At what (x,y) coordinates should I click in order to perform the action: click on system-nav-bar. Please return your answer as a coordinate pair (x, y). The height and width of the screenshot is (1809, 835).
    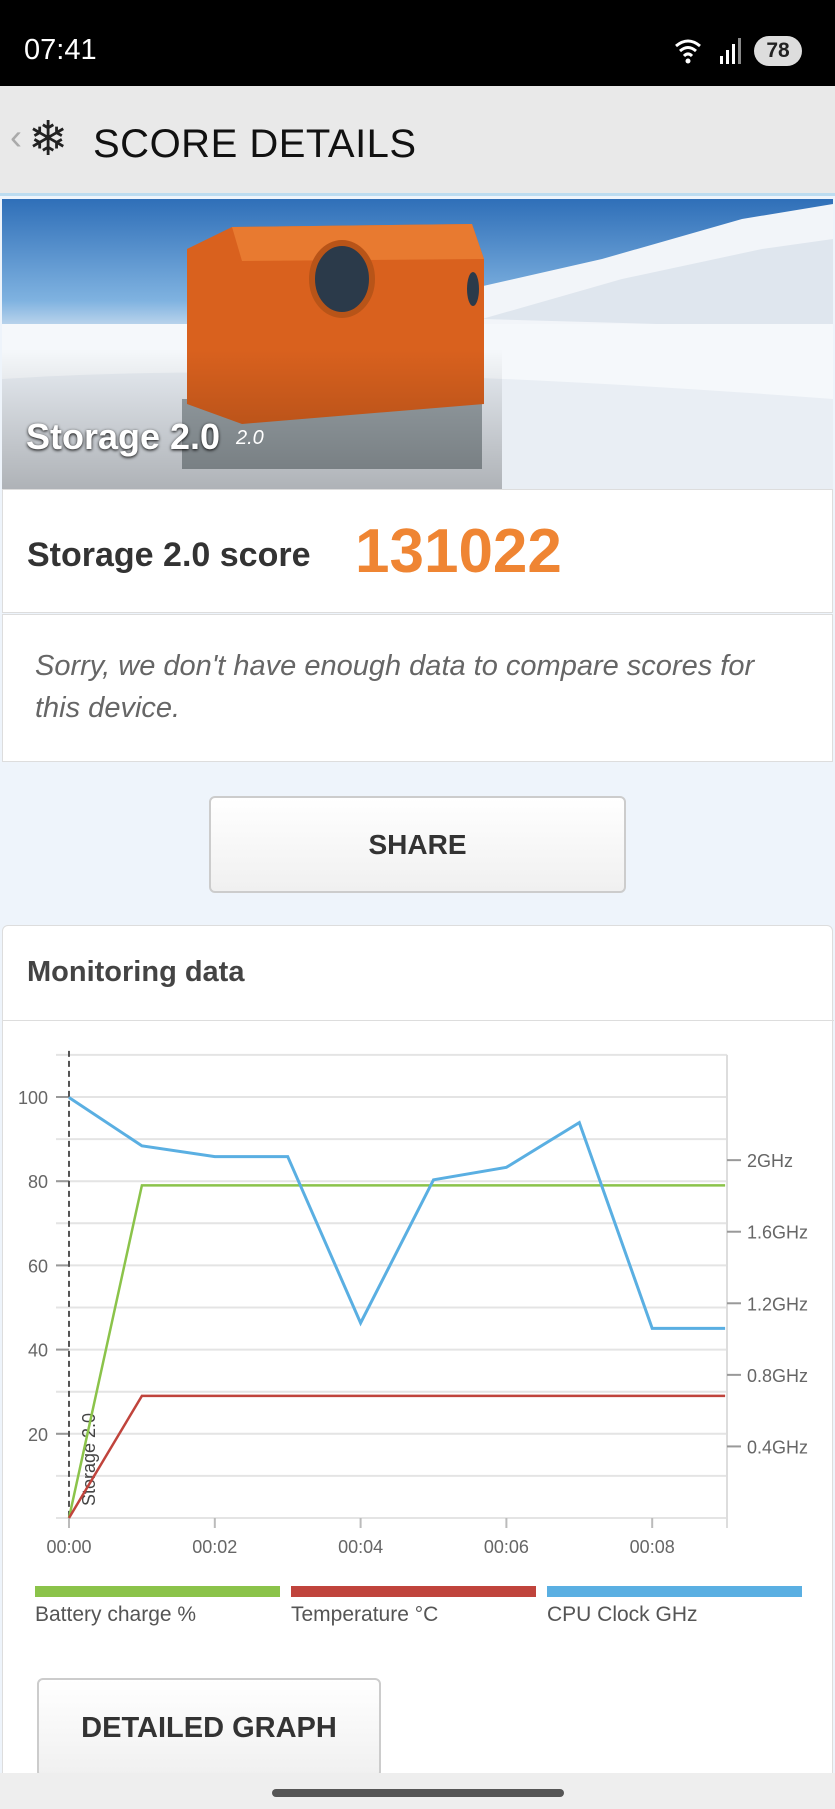
    Looking at the image, I should click on (417, 1791).